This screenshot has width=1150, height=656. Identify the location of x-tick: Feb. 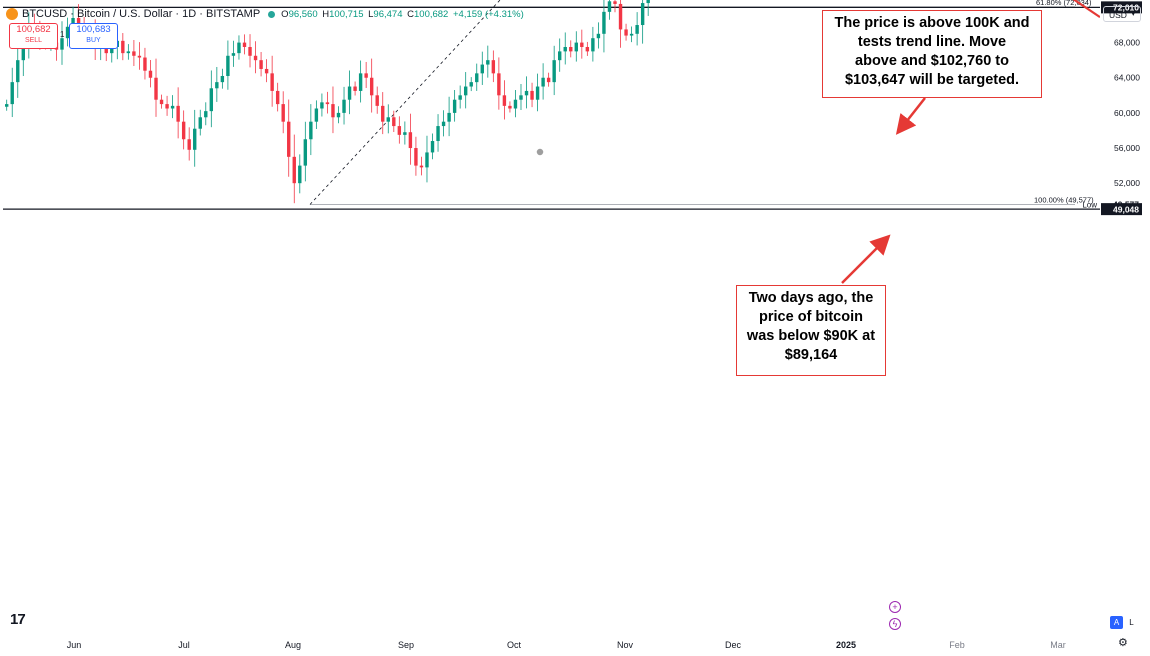
(957, 645).